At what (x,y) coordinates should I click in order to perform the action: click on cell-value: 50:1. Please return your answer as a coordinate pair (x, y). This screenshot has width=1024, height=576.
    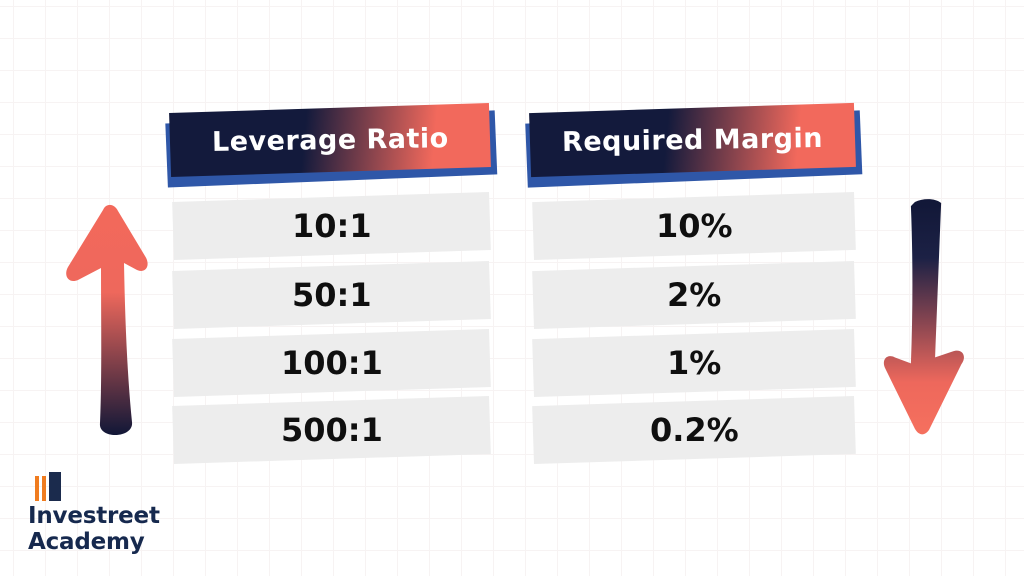
    Looking at the image, I should click on (331, 295).